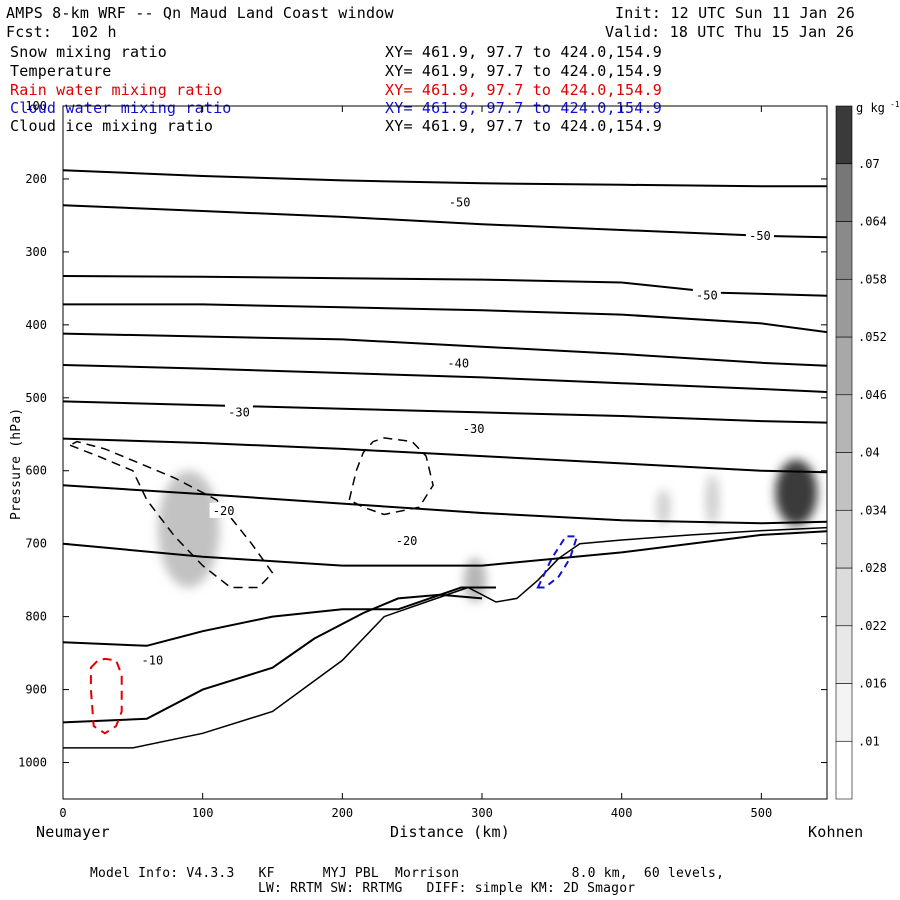 Image resolution: width=900 pixels, height=900 pixels. I want to click on y-tick-label: 200, so click(36, 179).